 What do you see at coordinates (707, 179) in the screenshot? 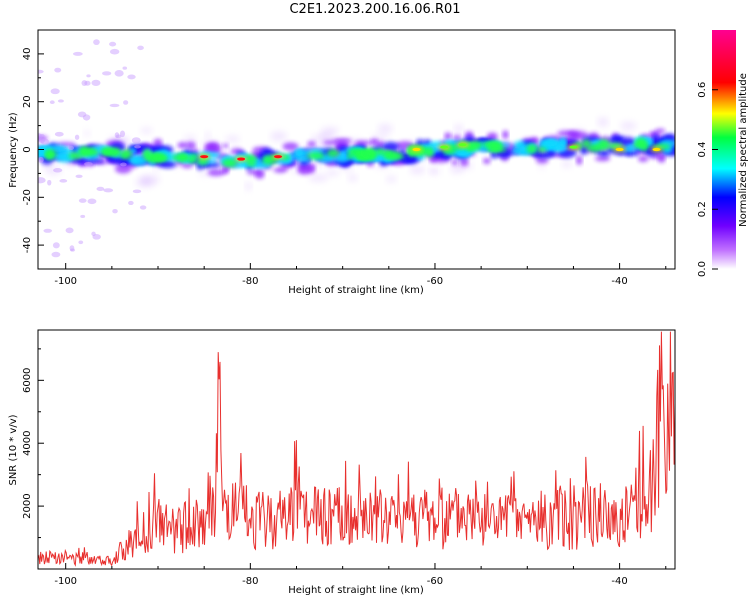
I see `colorbar-axis: 0.0 0.2 0.4 0.6` at bounding box center [707, 179].